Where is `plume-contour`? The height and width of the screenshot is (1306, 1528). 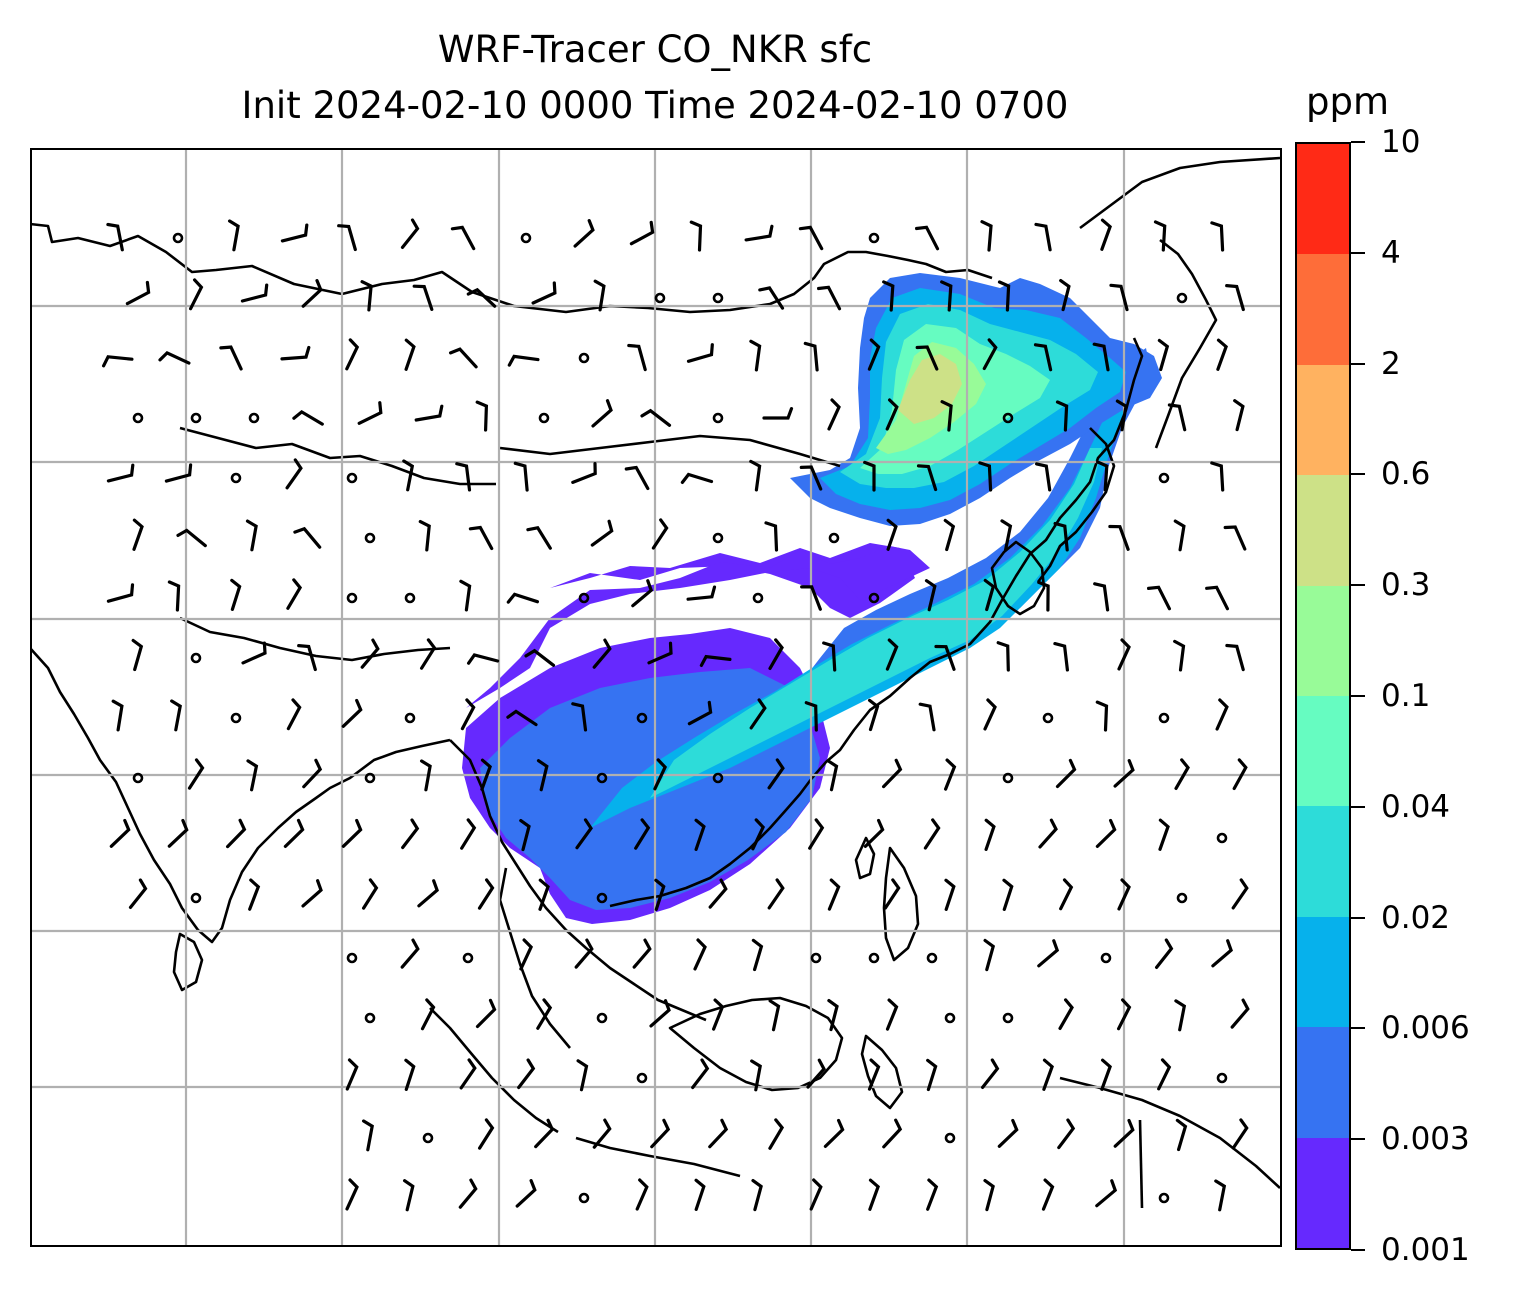 plume-contour is located at coordinates (698, 627).